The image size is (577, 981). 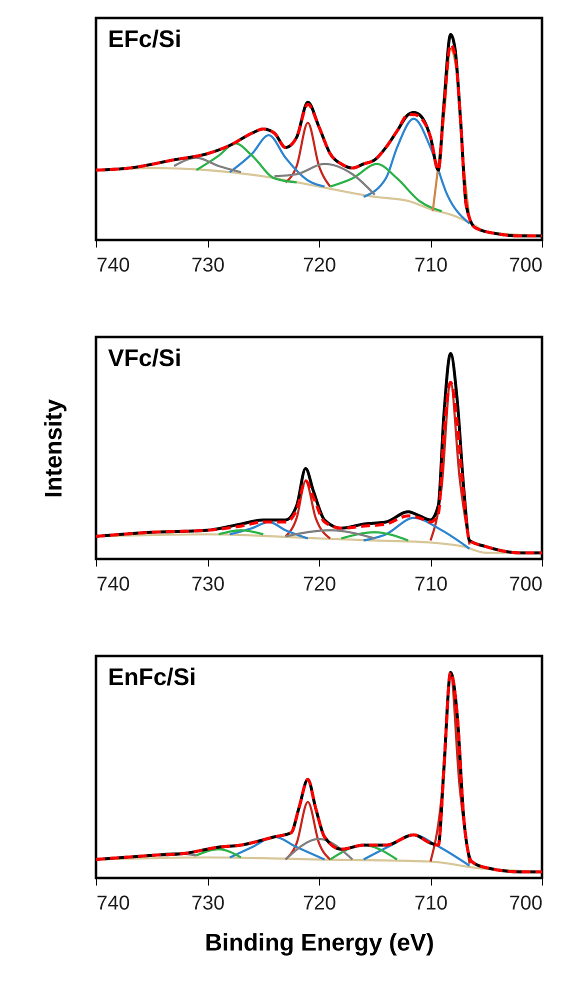 What do you see at coordinates (152, 677) in the screenshot?
I see `chart-title: EnFc/Si` at bounding box center [152, 677].